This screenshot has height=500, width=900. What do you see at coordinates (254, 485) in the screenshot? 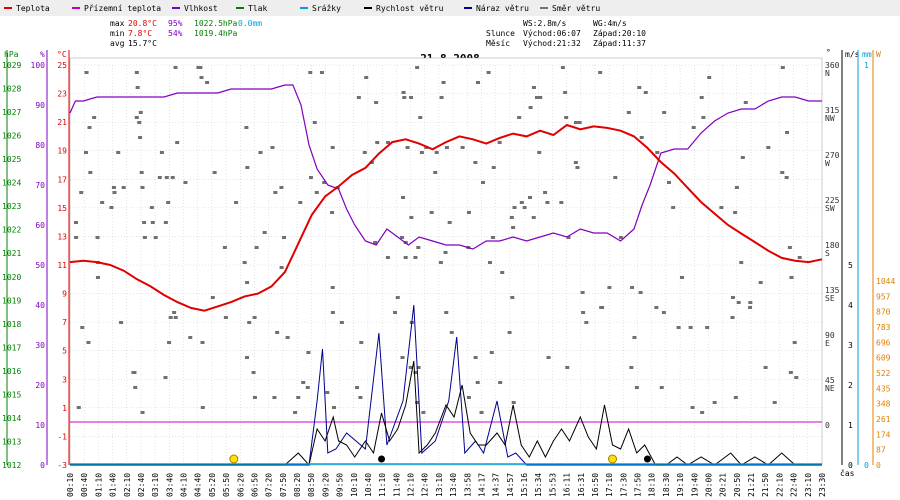
I see `x-tick-label: 06:50` at bounding box center [254, 485].